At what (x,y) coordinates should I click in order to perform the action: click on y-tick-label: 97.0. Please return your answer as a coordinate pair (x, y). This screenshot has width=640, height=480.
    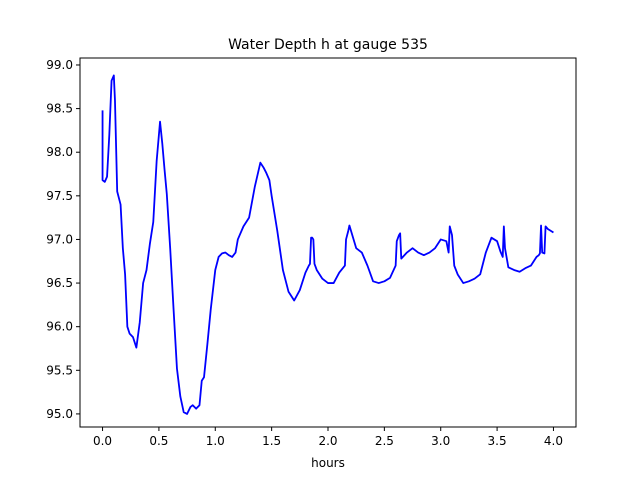
    Looking at the image, I should click on (59, 239).